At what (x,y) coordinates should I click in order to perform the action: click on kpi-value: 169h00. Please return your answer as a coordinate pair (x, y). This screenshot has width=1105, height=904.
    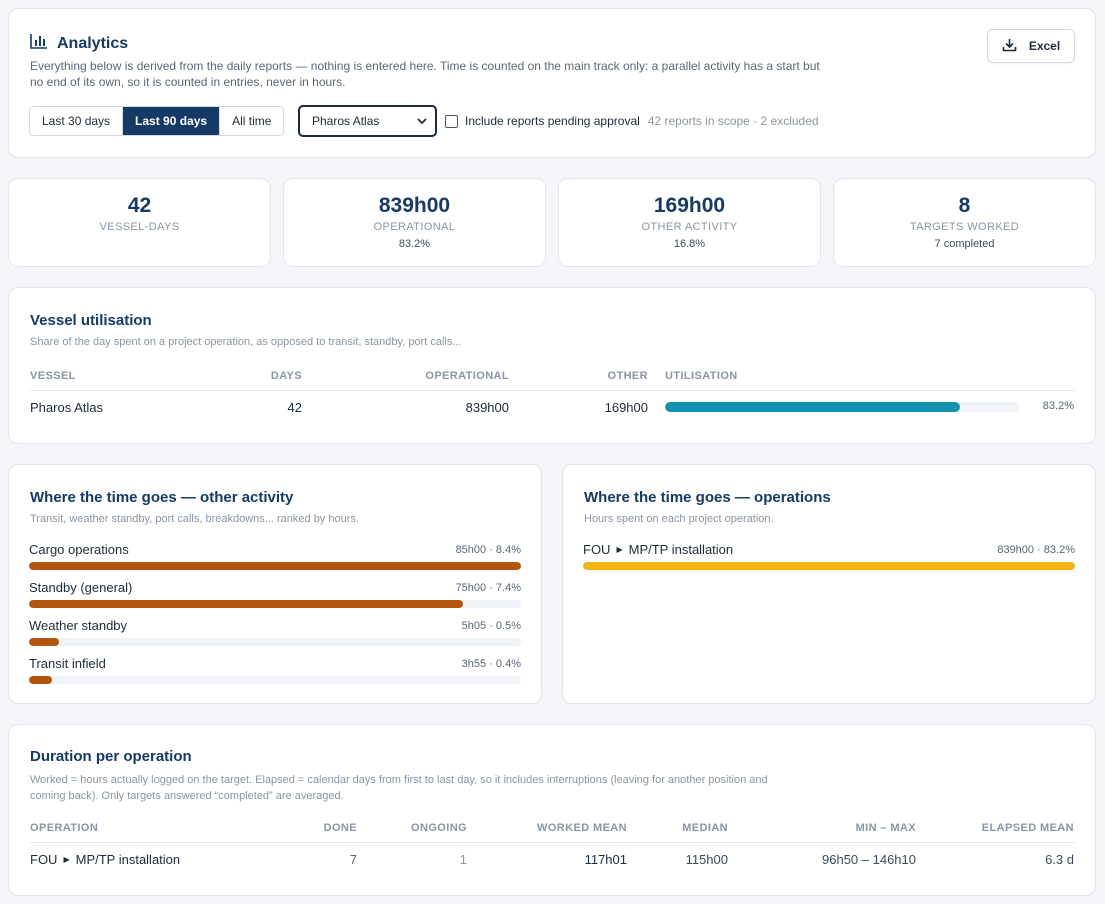
    Looking at the image, I should click on (689, 205).